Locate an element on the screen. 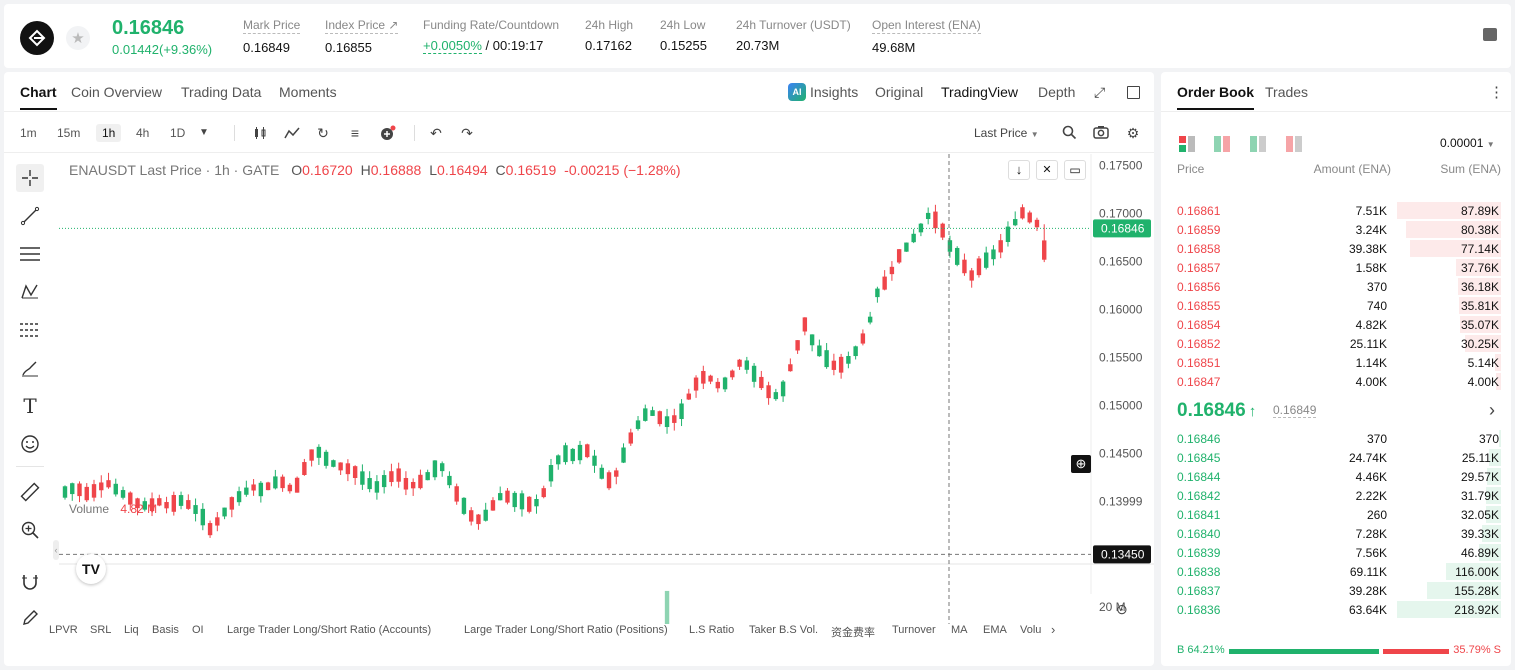 Image resolution: width=1515 pixels, height=670 pixels. collapse-icon: ✕ is located at coordinates (1047, 170).